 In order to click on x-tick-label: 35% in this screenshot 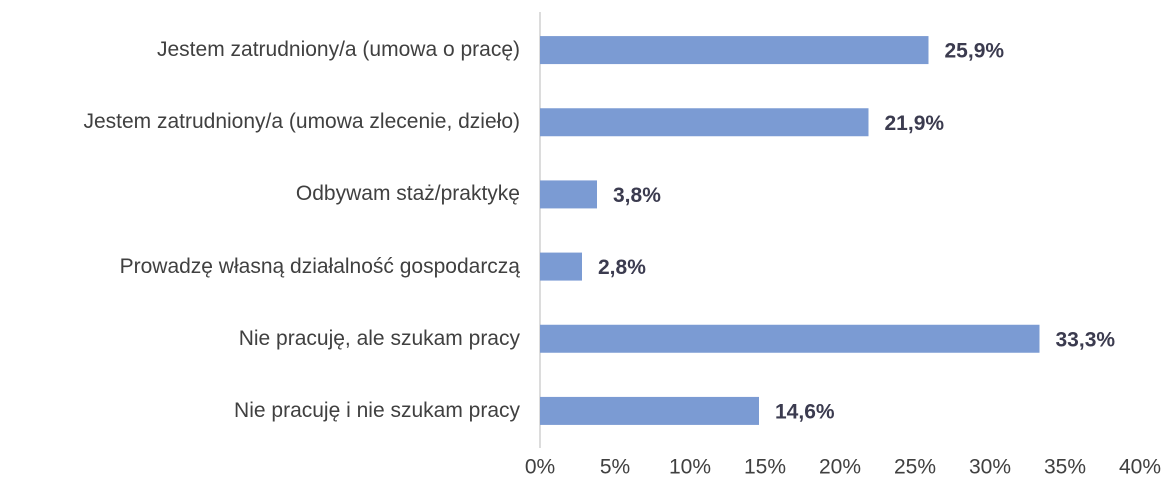, I will do `click(1065, 467)`.